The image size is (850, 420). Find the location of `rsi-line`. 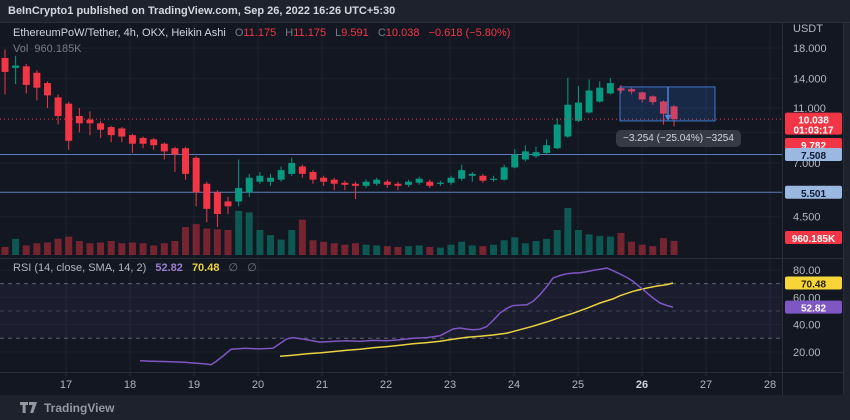

rsi-line is located at coordinates (406, 316).